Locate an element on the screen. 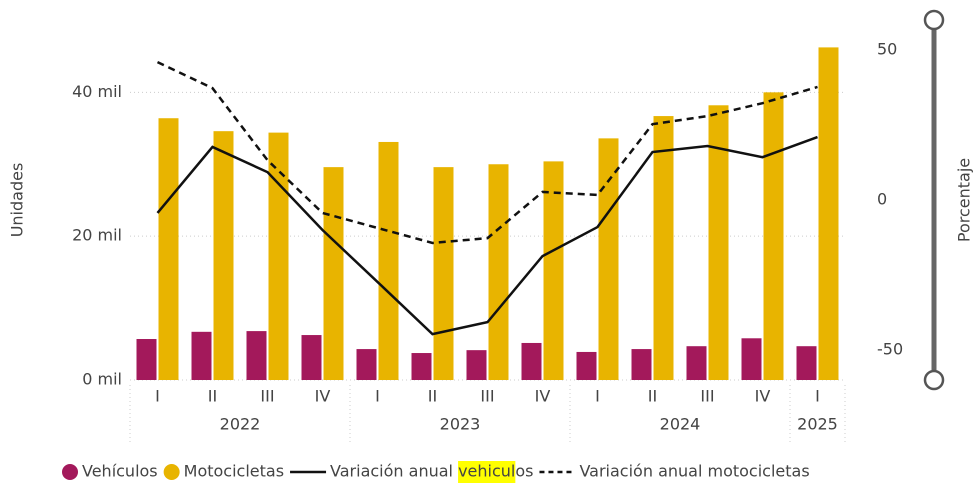 The width and height of the screenshot is (976, 488). x-group-label: 2022 is located at coordinates (240, 424).